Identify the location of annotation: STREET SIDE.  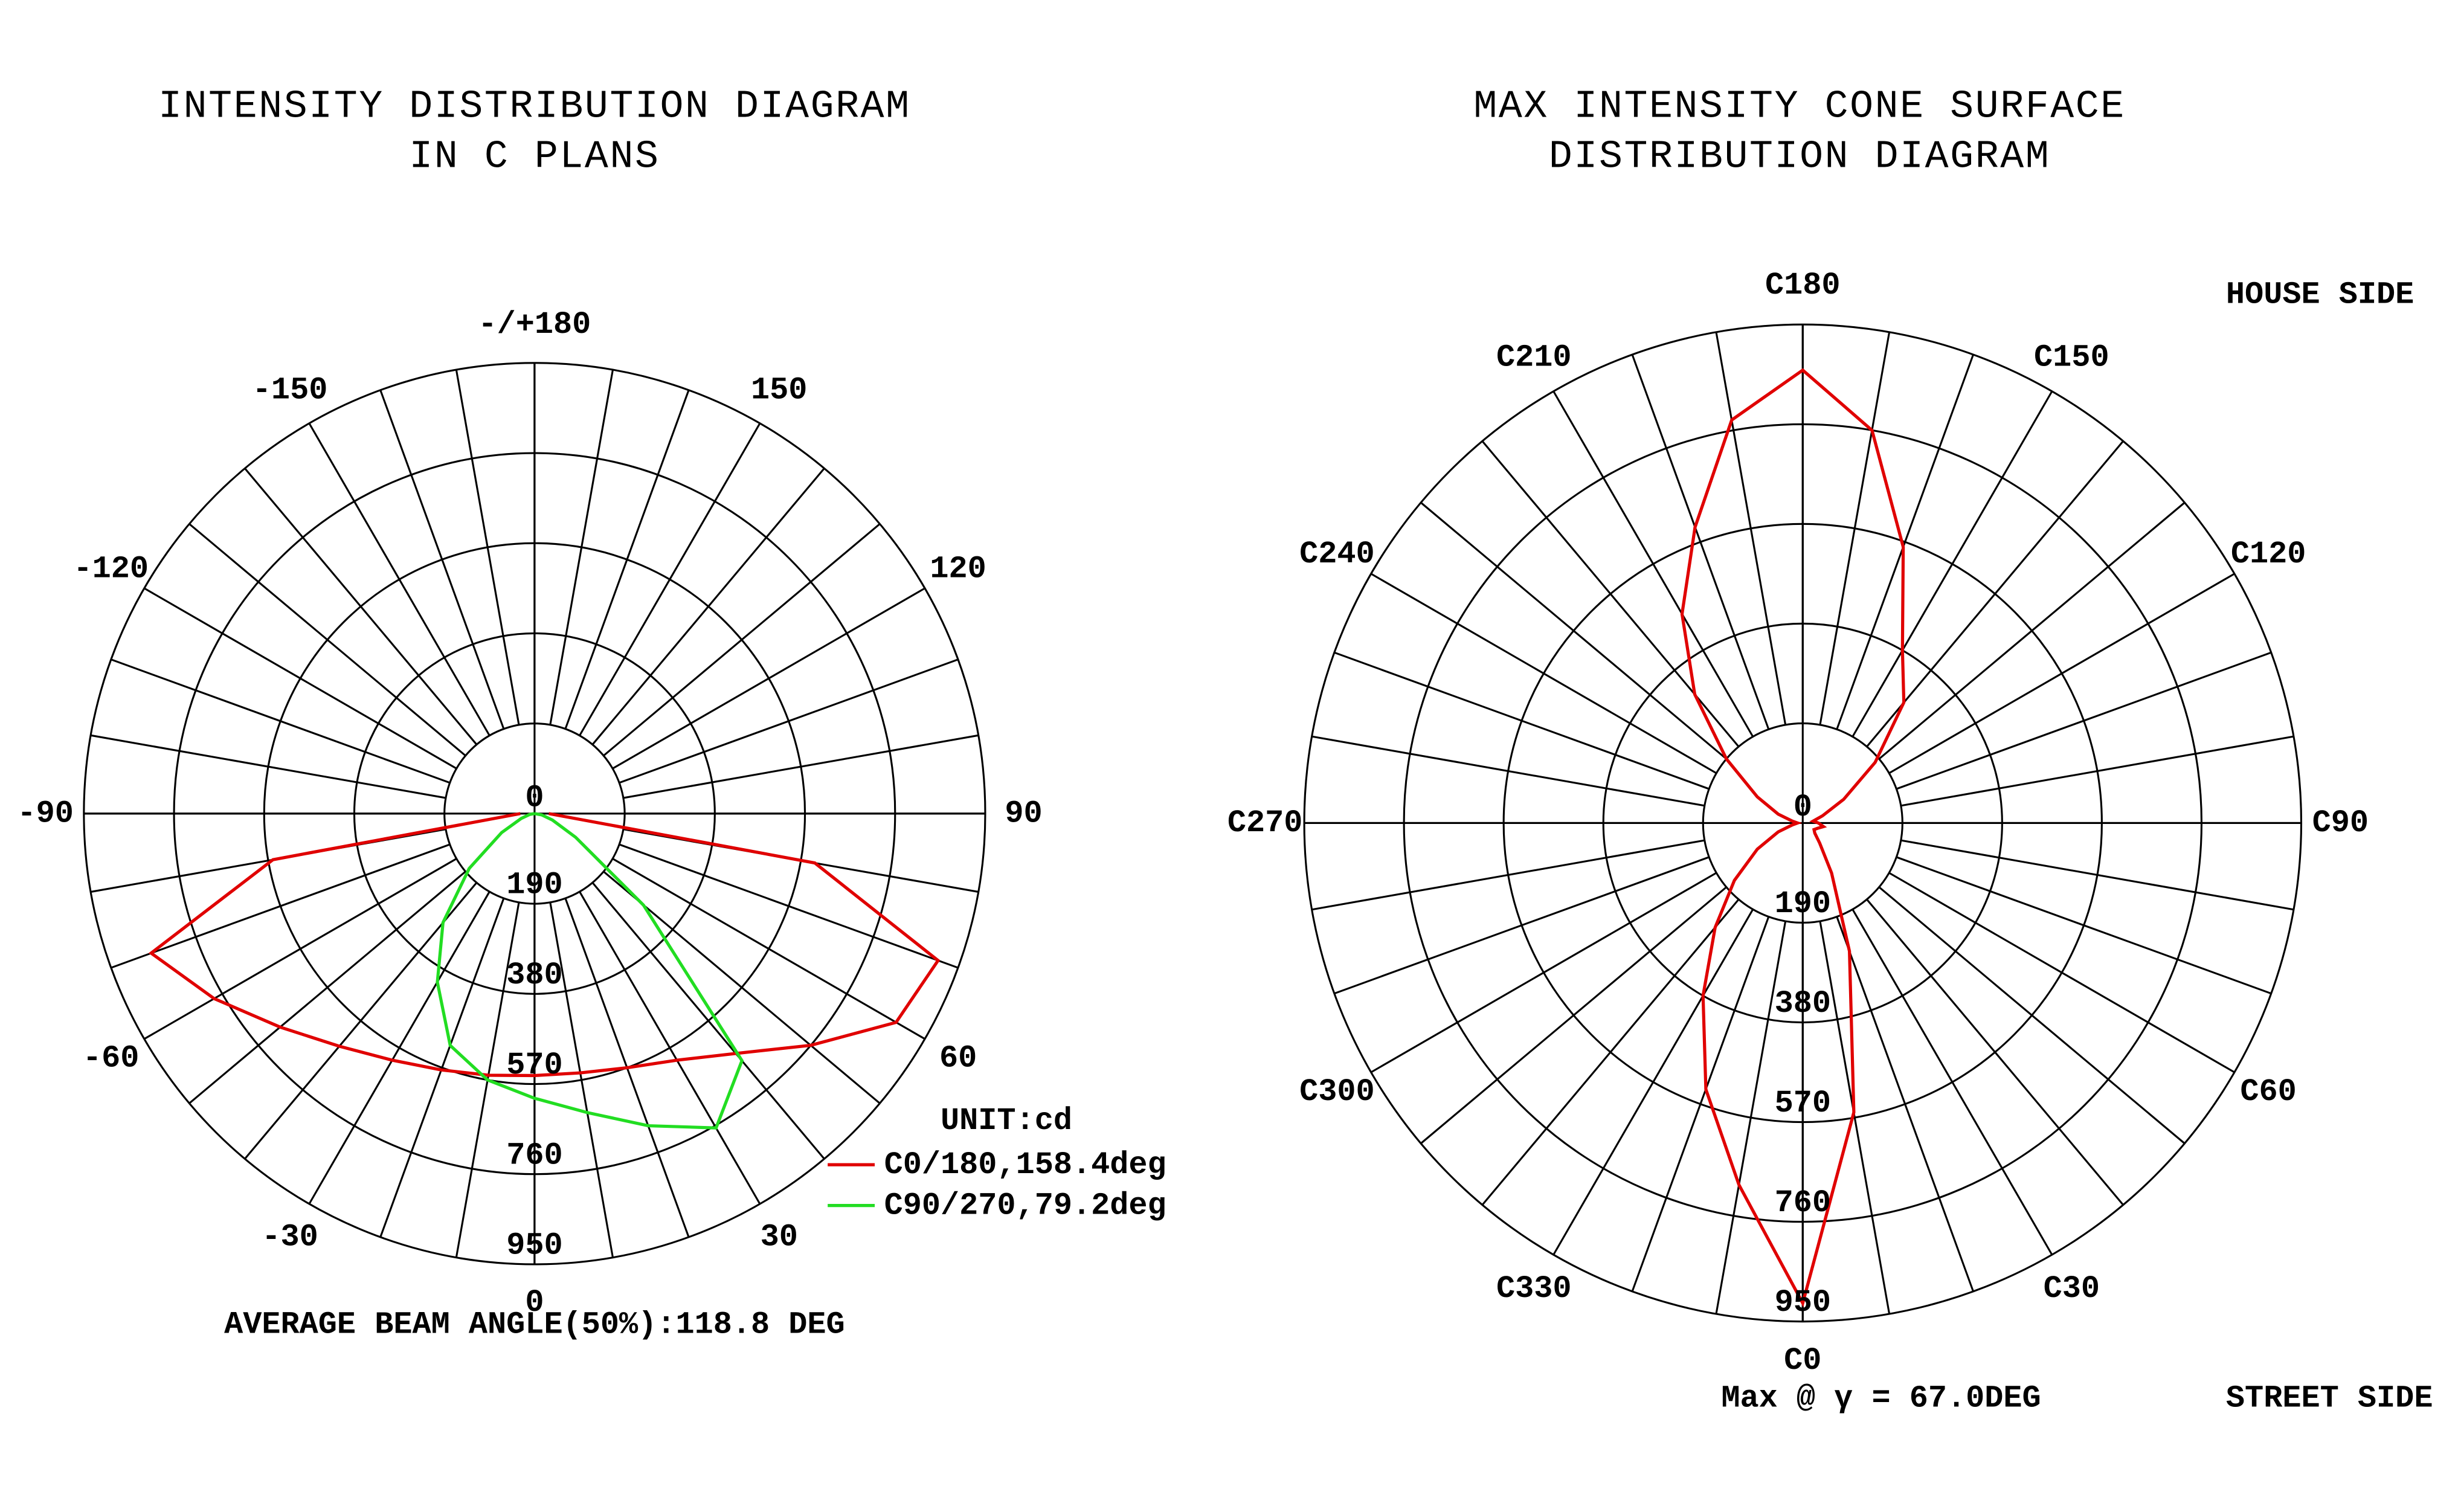
(2329, 1399).